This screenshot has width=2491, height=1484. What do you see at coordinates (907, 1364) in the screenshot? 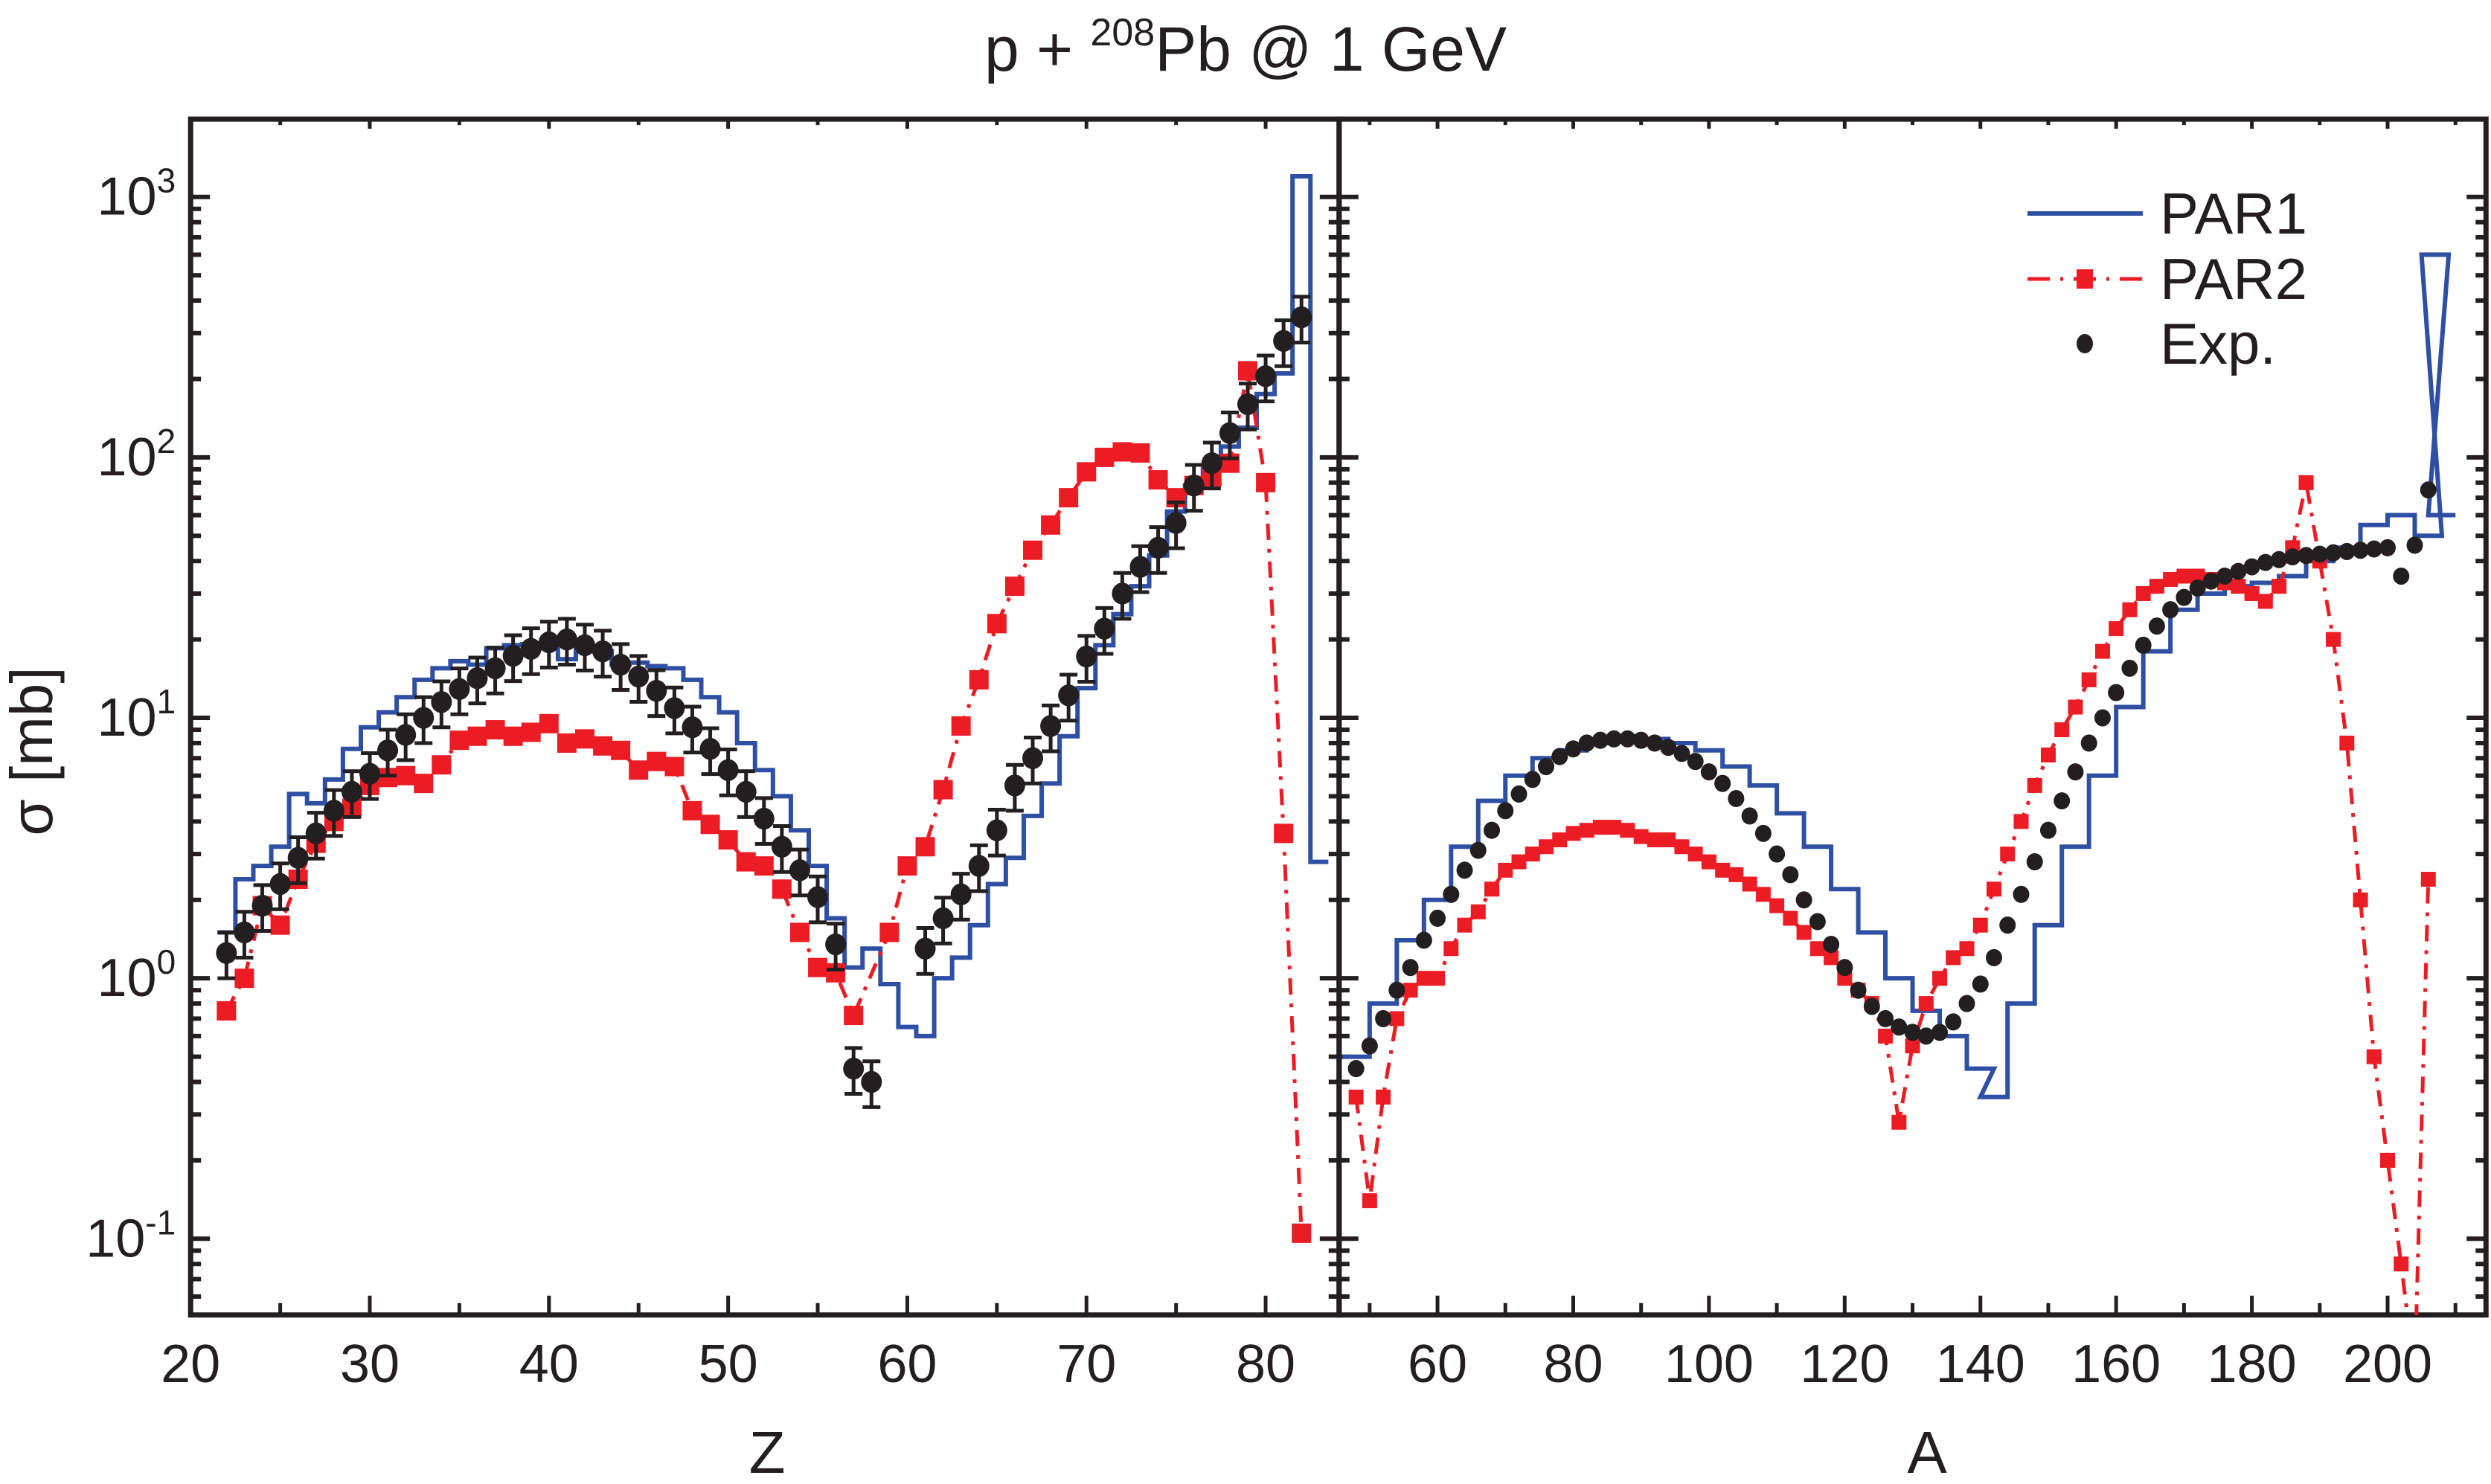
I see `x-tick-label: 60` at bounding box center [907, 1364].